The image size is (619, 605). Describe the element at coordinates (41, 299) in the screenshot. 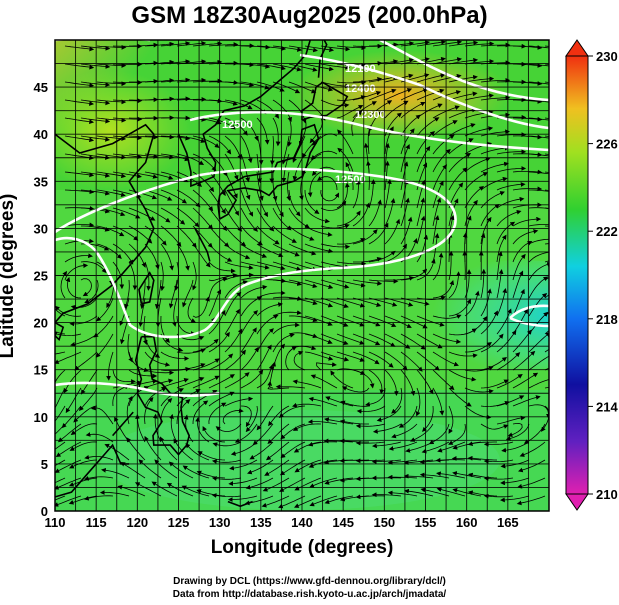

I see `lat-tick-labels: 0 5 10 15 20 25 30 35 40 45` at that location.